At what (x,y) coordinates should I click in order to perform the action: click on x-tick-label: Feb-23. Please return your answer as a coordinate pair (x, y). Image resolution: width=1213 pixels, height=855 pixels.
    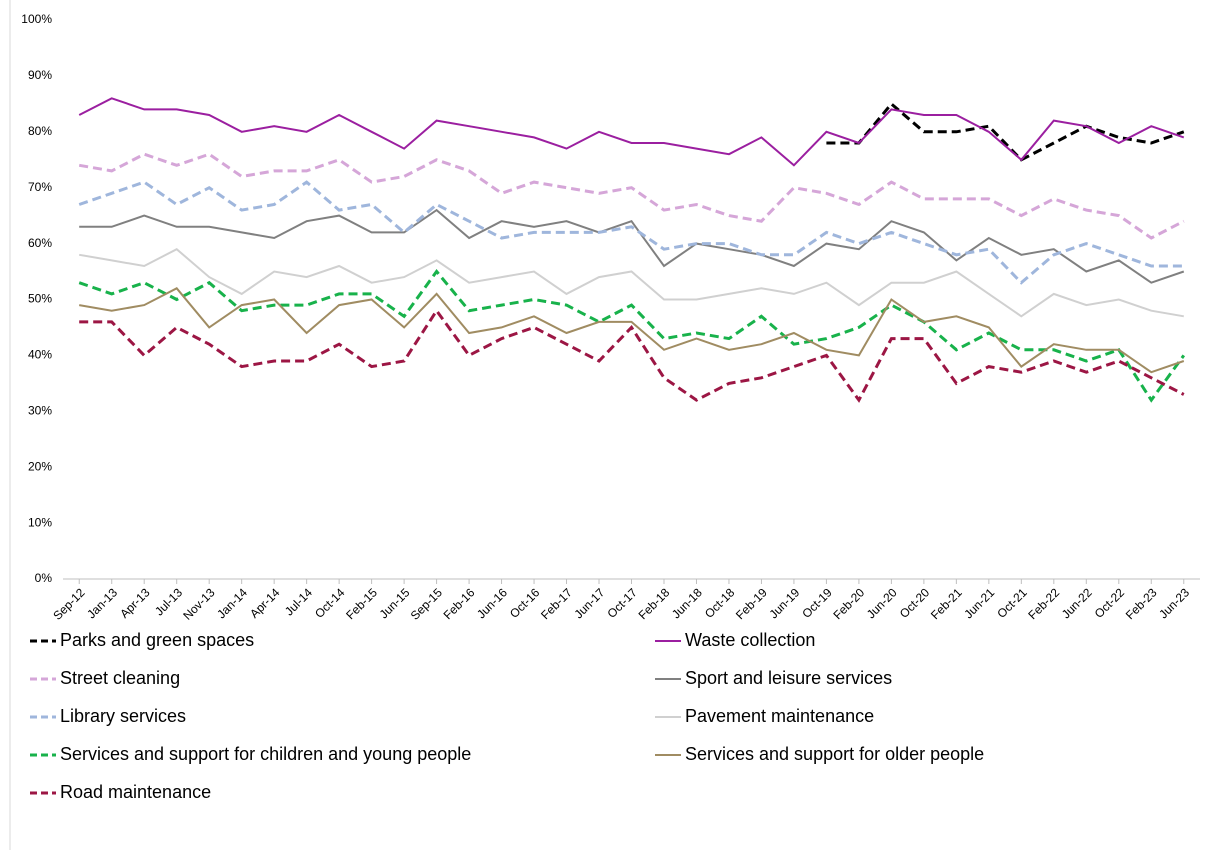
    Looking at the image, I should click on (1141, 603).